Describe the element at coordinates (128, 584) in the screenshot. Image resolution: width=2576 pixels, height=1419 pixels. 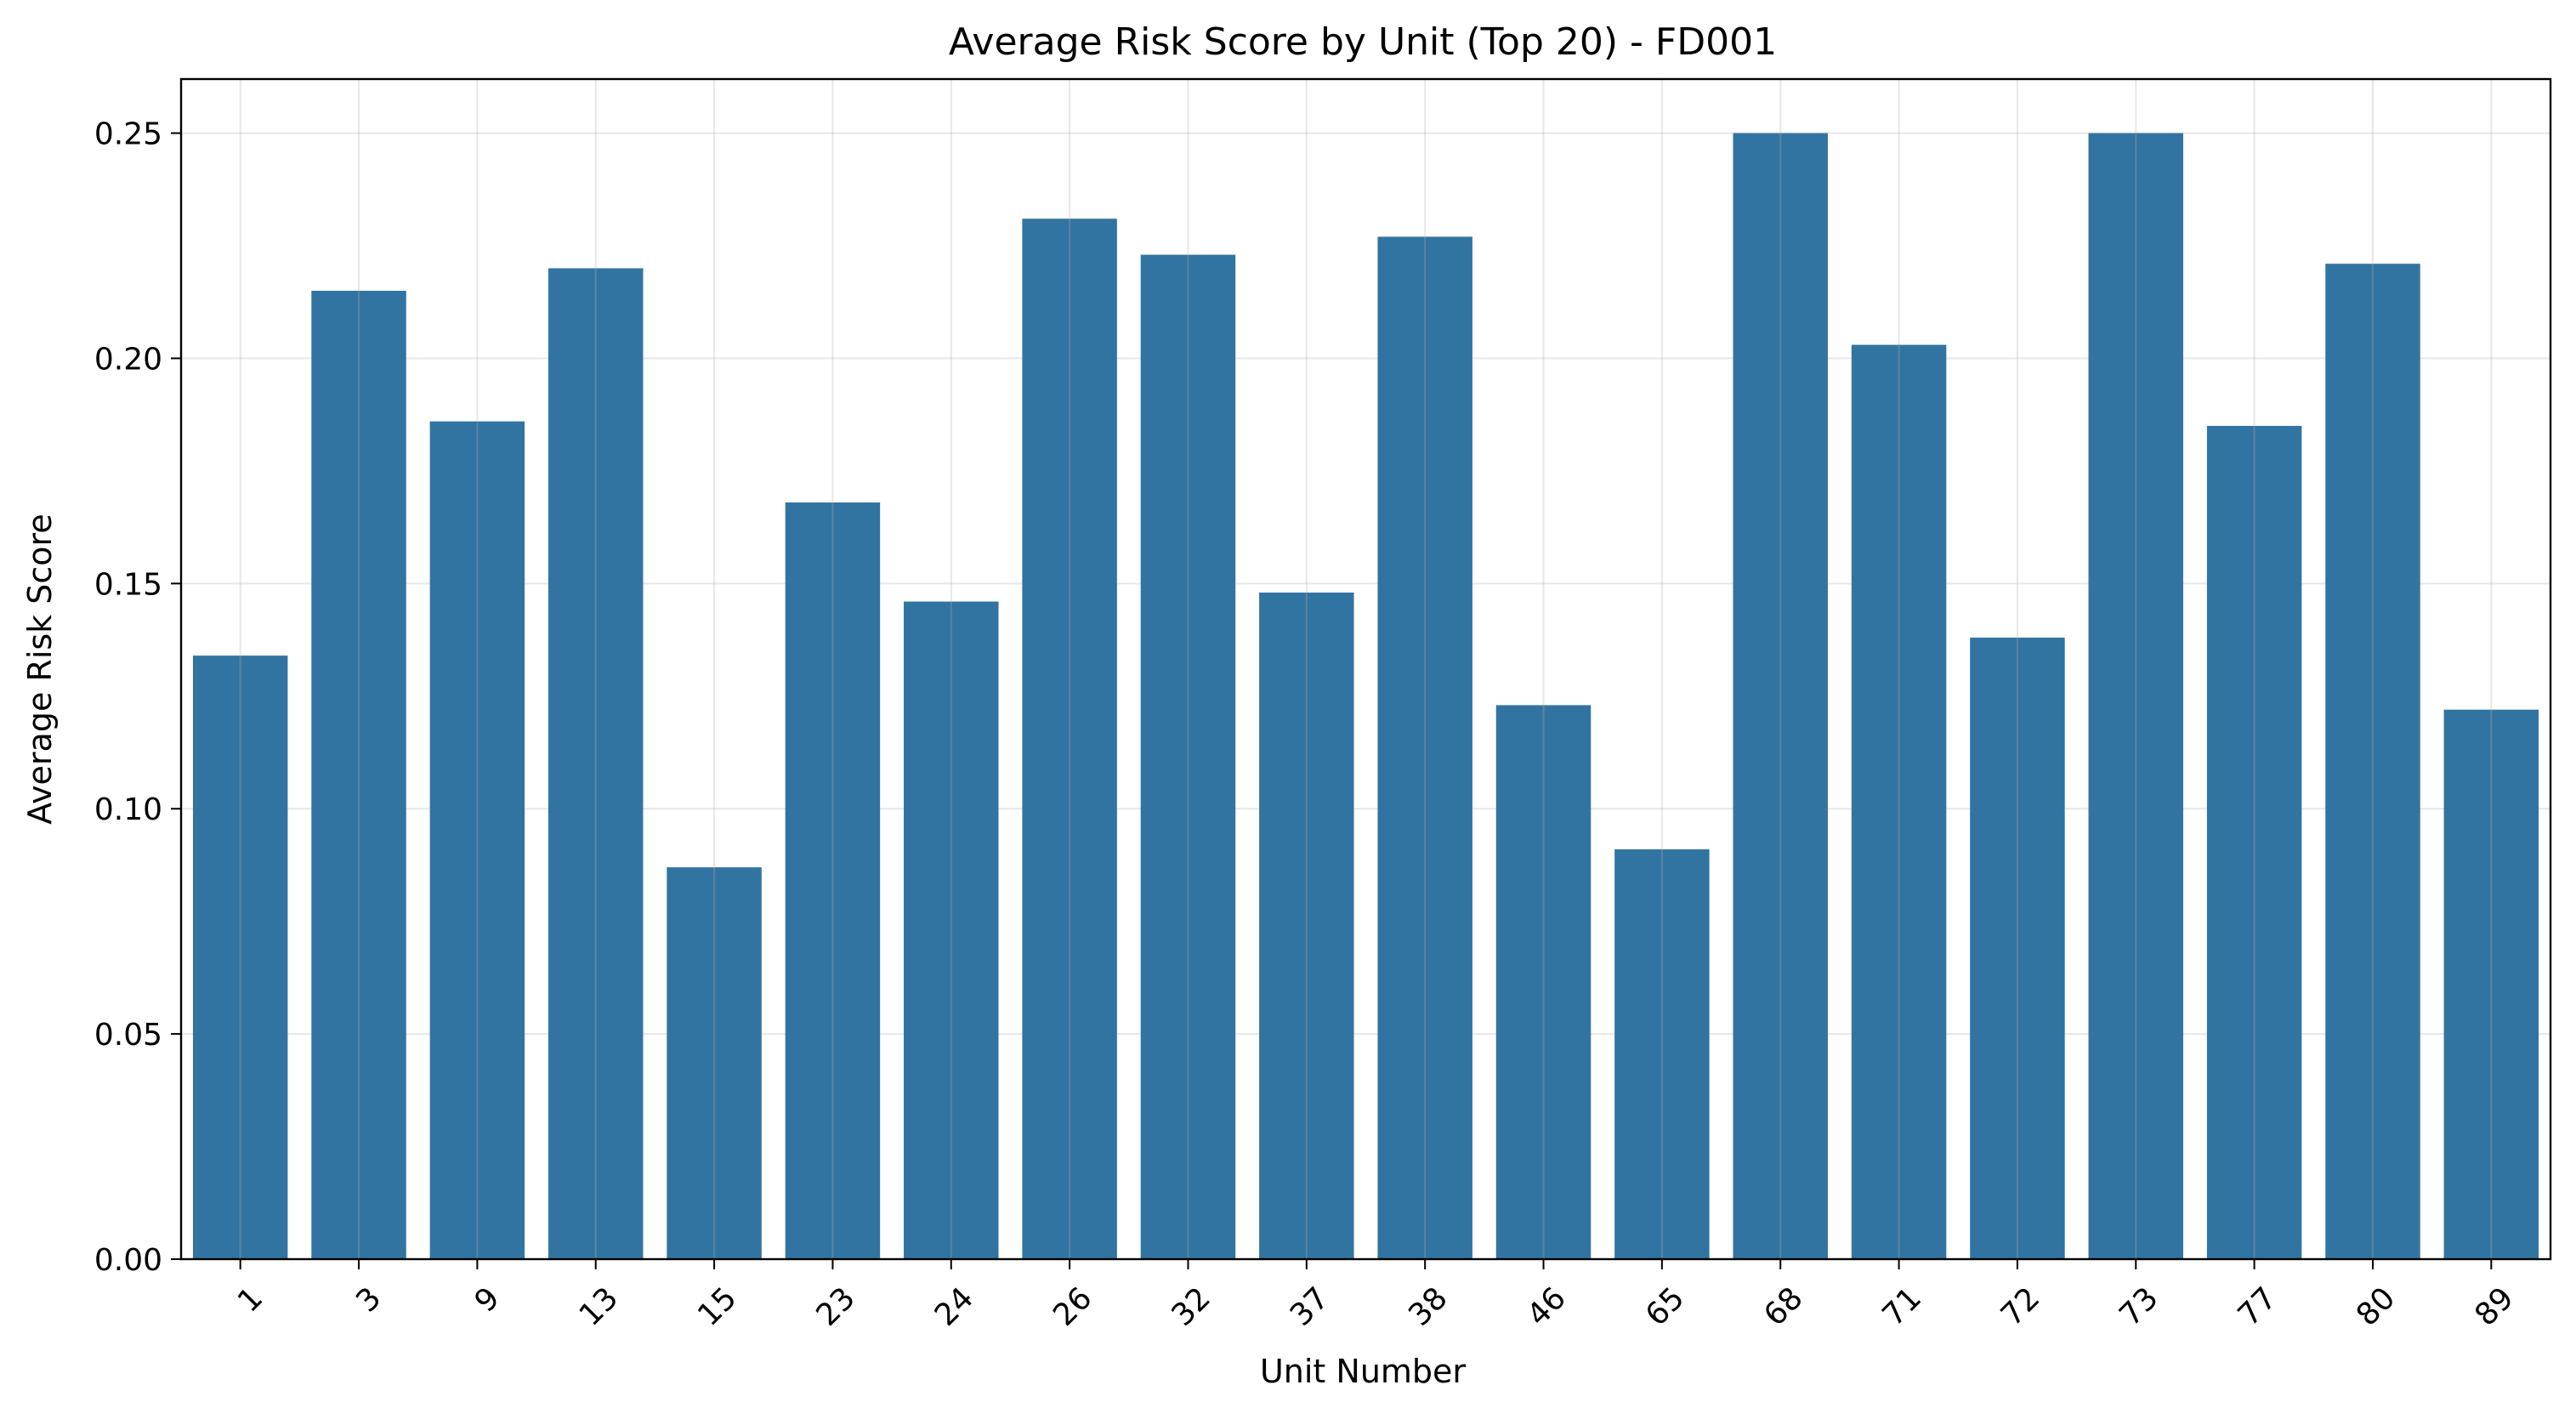
I see `y-tick-label: 0.15` at that location.